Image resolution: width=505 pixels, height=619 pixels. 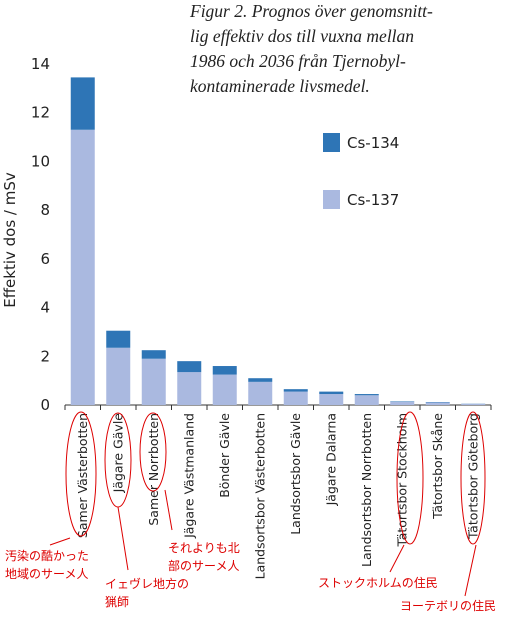 What do you see at coordinates (224, 455) in the screenshot?
I see `x-tick-label: Bönder Gävle` at bounding box center [224, 455].